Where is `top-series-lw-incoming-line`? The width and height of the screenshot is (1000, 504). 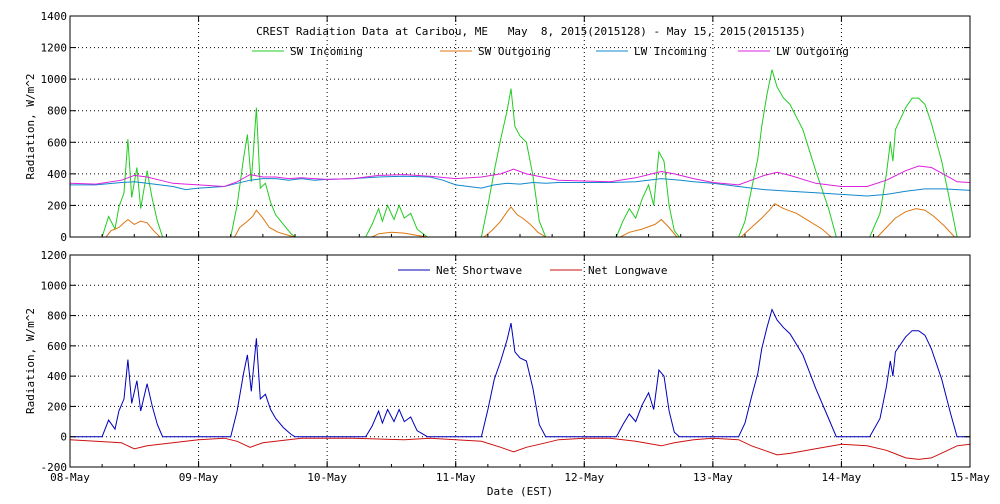 top-series-lw-incoming-line is located at coordinates (520, 186).